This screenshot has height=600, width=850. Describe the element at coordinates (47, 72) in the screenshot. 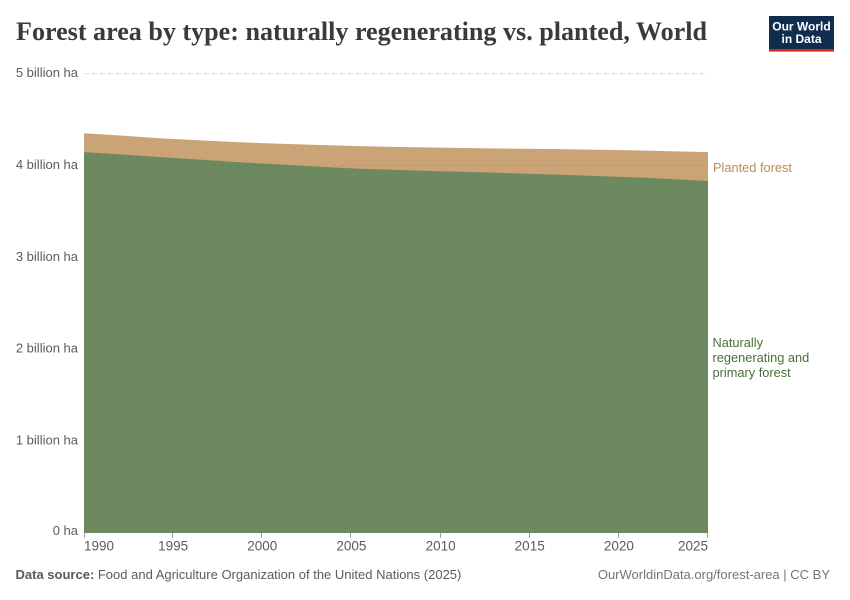

I see `svg-text: 5 billion ha` at that location.